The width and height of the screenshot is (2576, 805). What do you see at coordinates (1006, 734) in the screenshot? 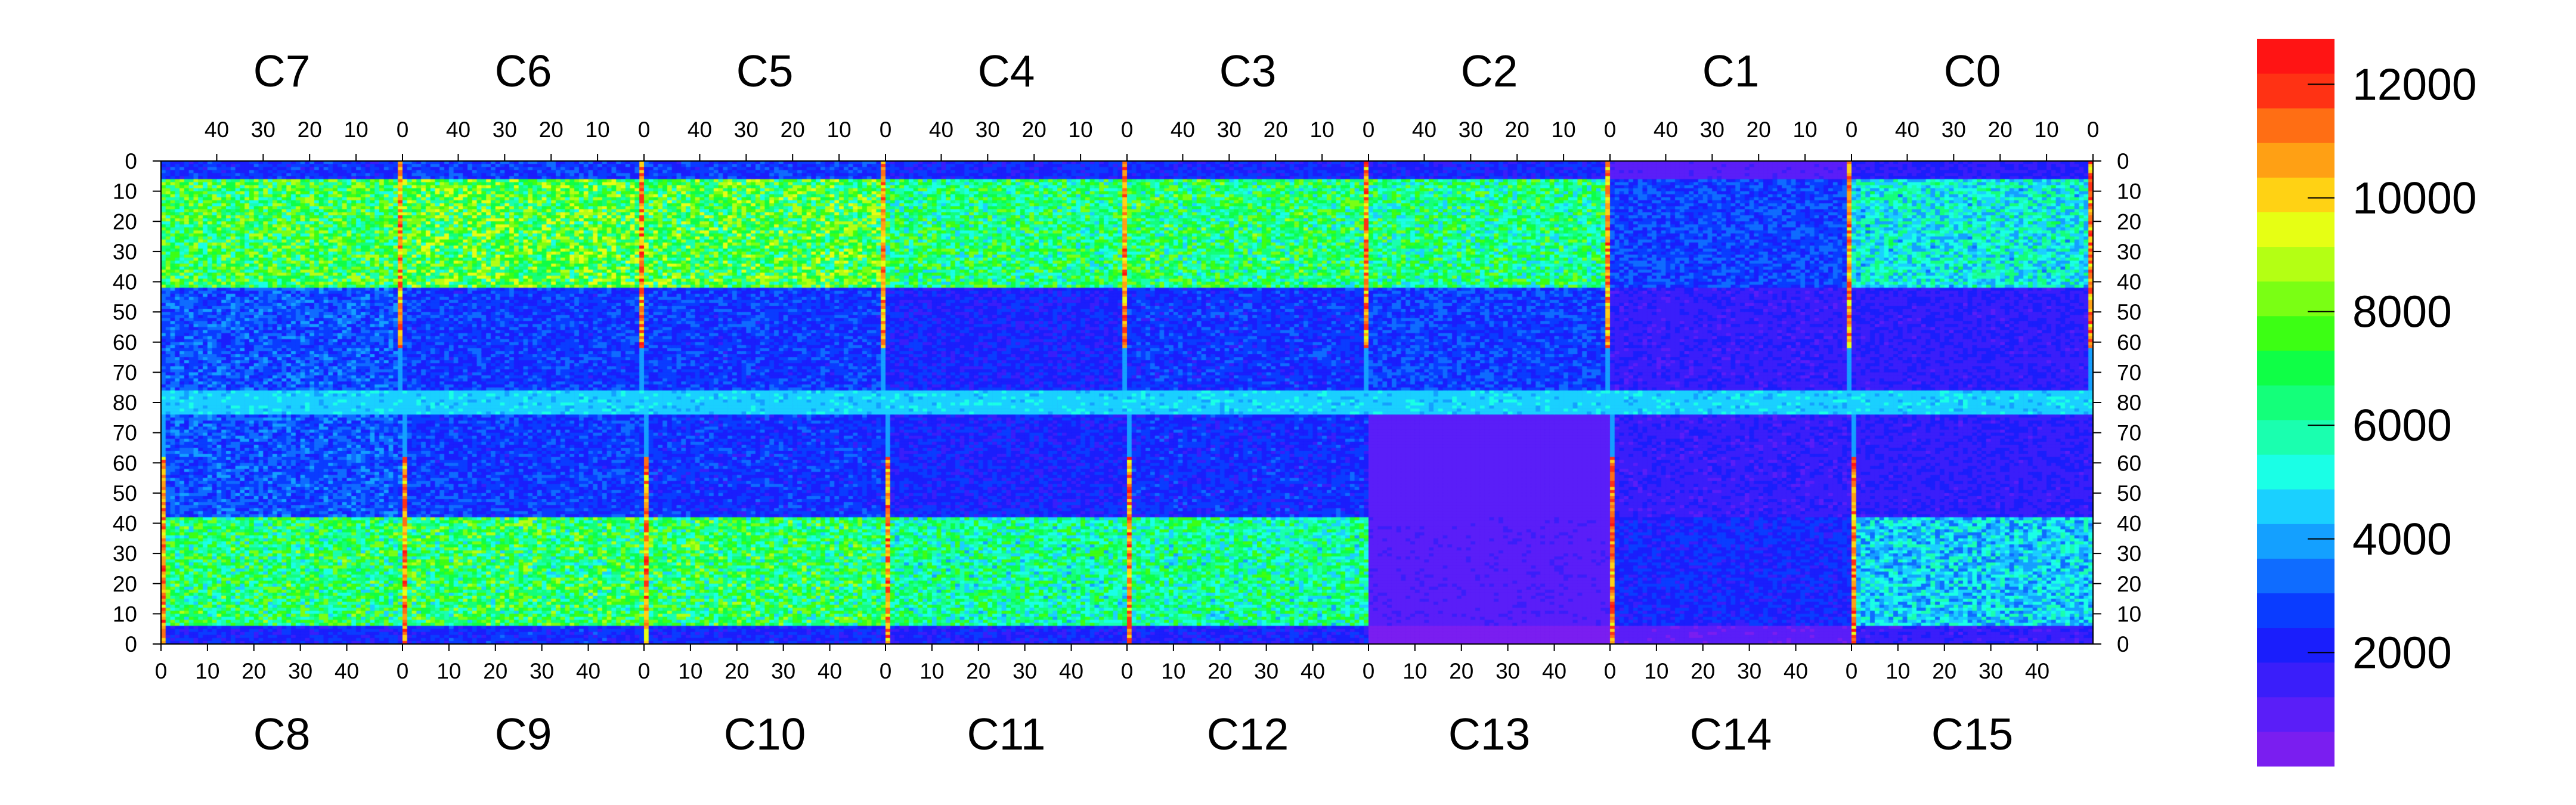
I see `chip-label-bottom: C11` at bounding box center [1006, 734].